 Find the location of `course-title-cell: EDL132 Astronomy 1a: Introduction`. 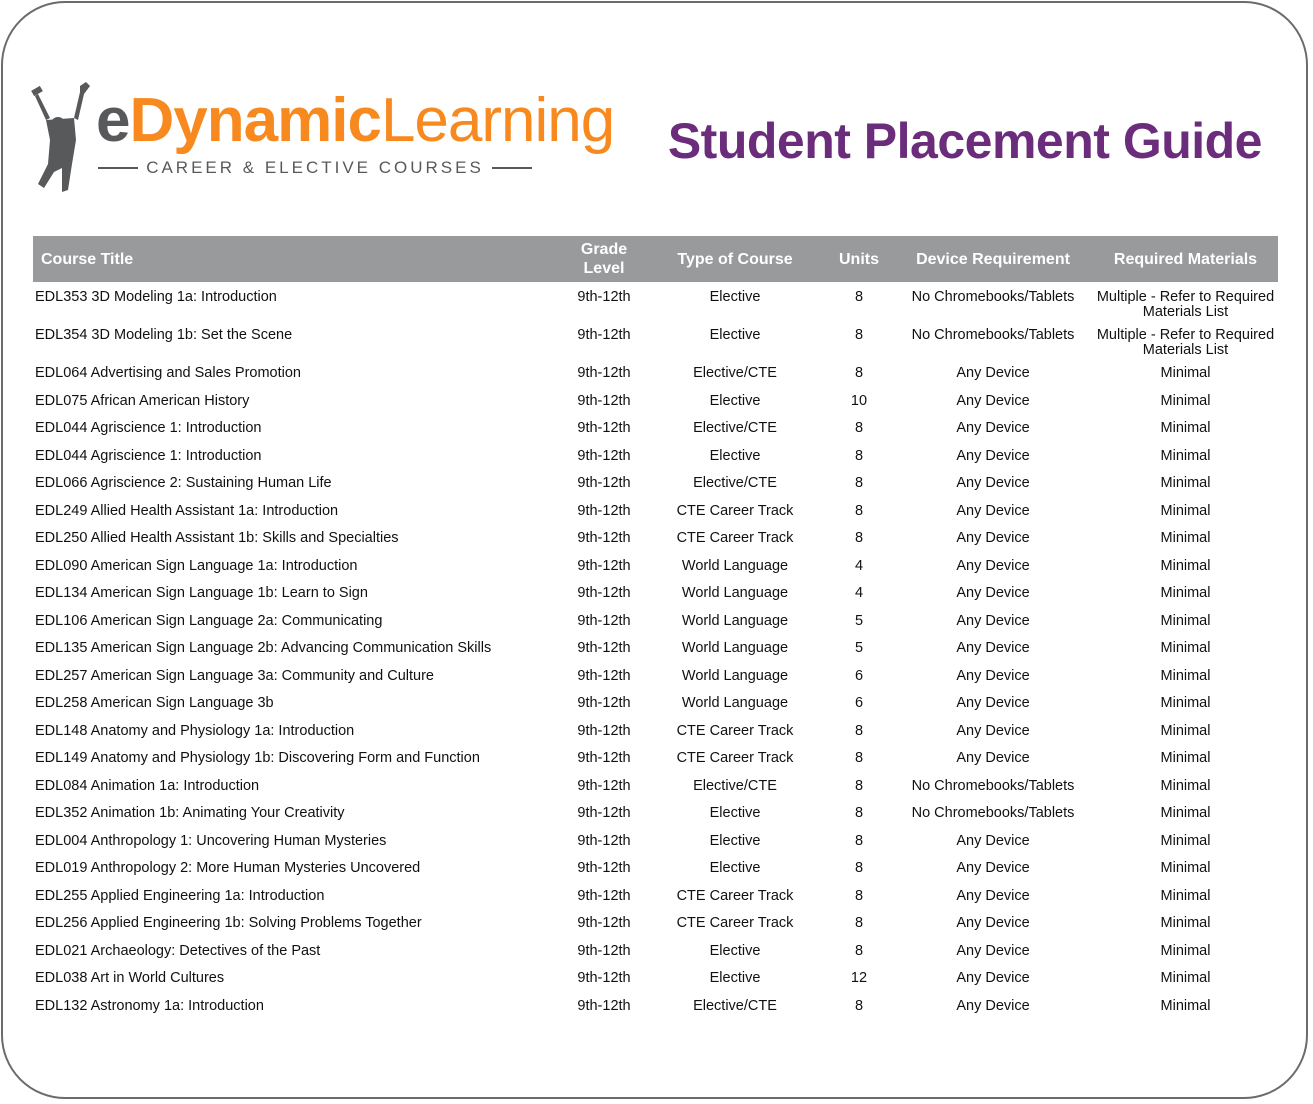

course-title-cell: EDL132 Astronomy 1a: Introduction is located at coordinates (149, 1005).